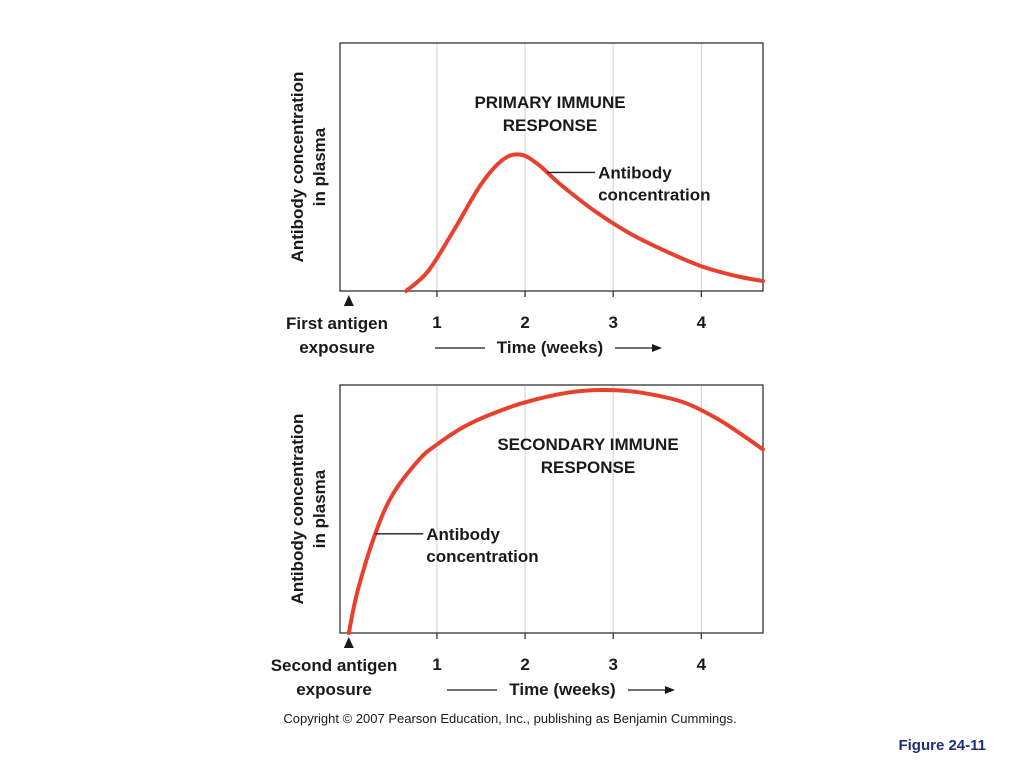 The image size is (1024, 768). I want to click on figure-label: Figure 24-11, so click(942, 745).